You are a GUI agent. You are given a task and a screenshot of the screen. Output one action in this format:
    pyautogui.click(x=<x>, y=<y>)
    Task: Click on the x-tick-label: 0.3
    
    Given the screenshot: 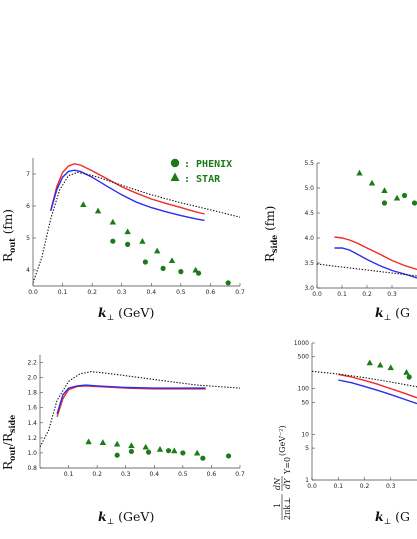 What is the action you would take?
    pyautogui.click(x=126, y=474)
    